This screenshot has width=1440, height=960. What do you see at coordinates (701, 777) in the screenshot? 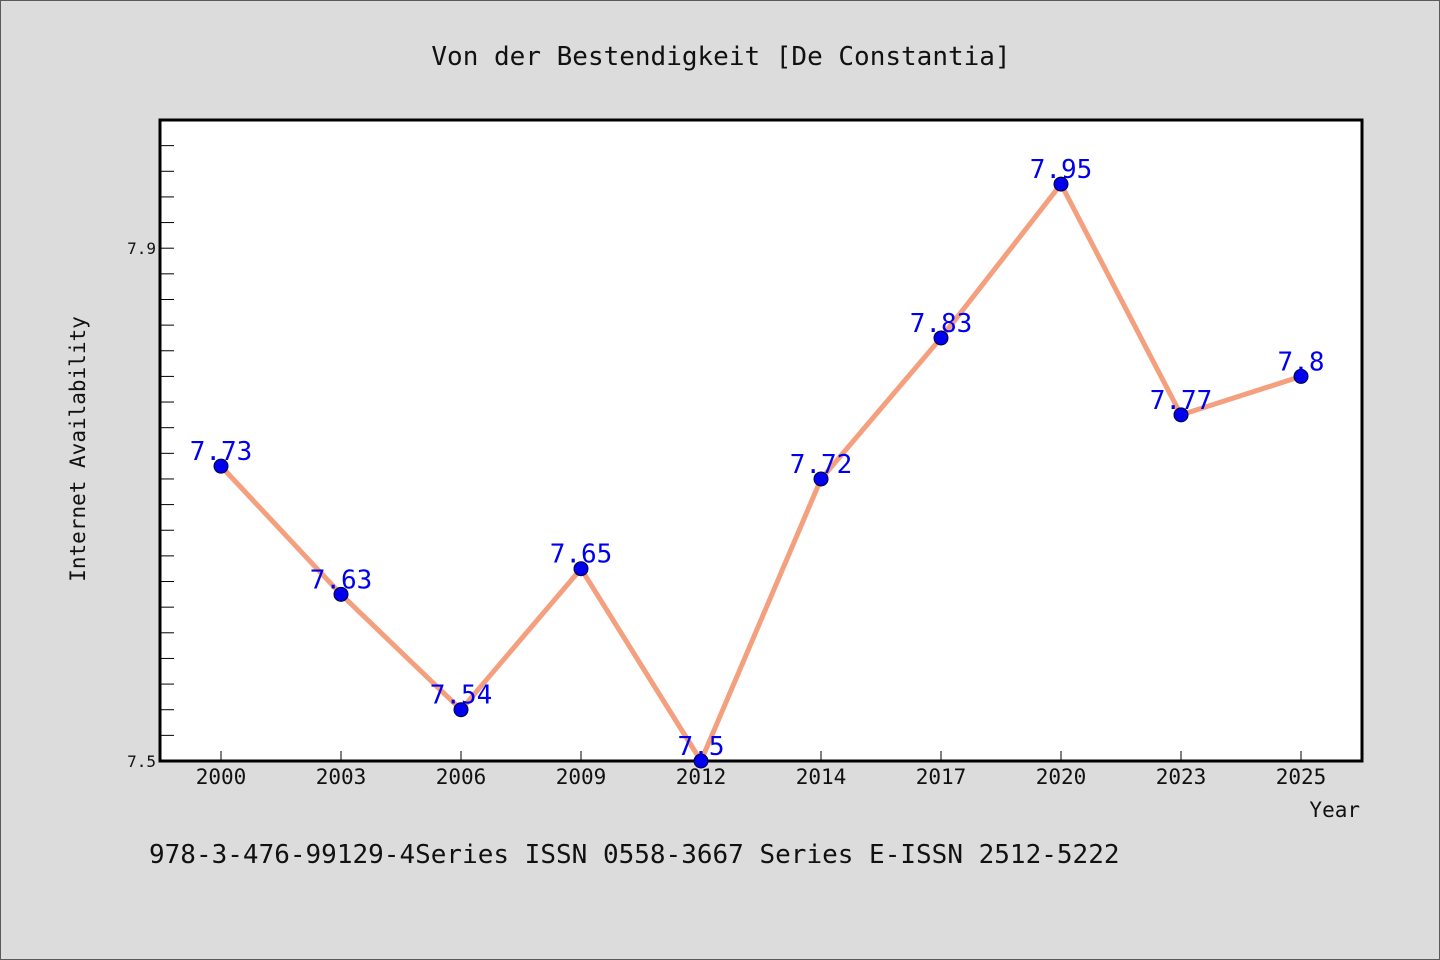
I see `x-tick-label: 2012` at bounding box center [701, 777].